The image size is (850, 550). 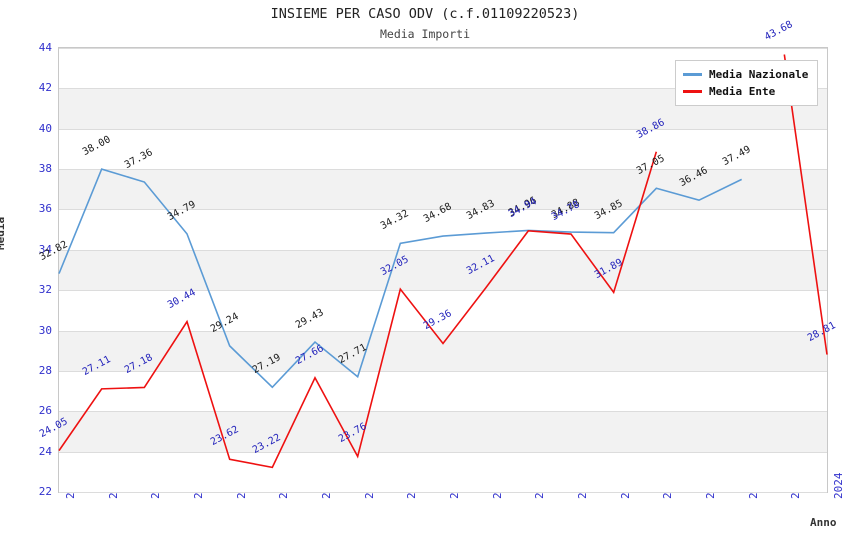 I want to click on y-tick-label: 32, so click(x=45, y=290).